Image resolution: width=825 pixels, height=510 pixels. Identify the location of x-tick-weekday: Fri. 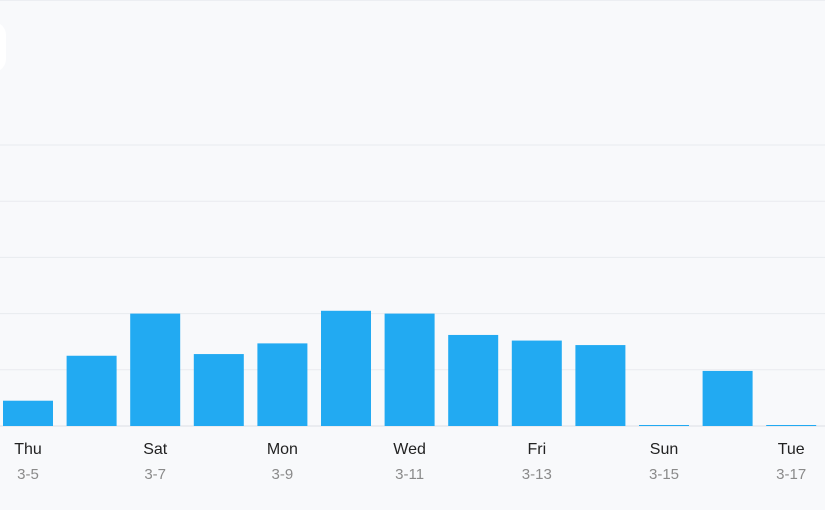
(536, 449).